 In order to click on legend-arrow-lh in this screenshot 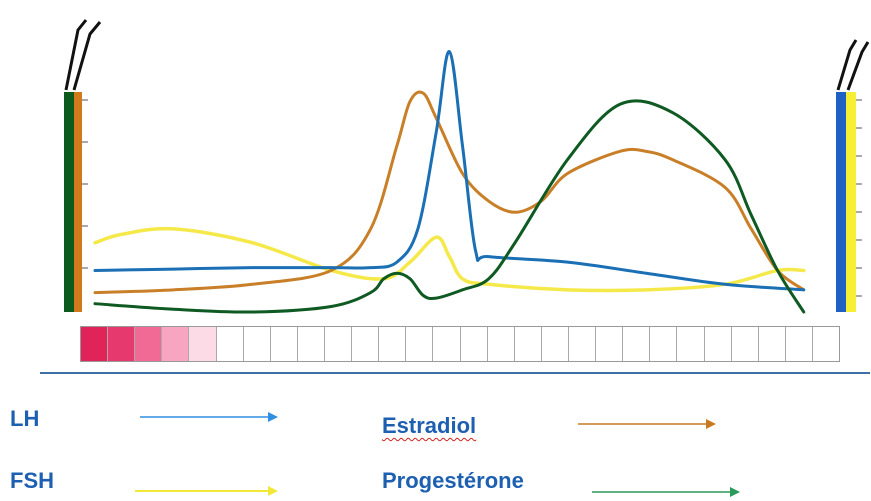, I will do `click(209, 417)`.